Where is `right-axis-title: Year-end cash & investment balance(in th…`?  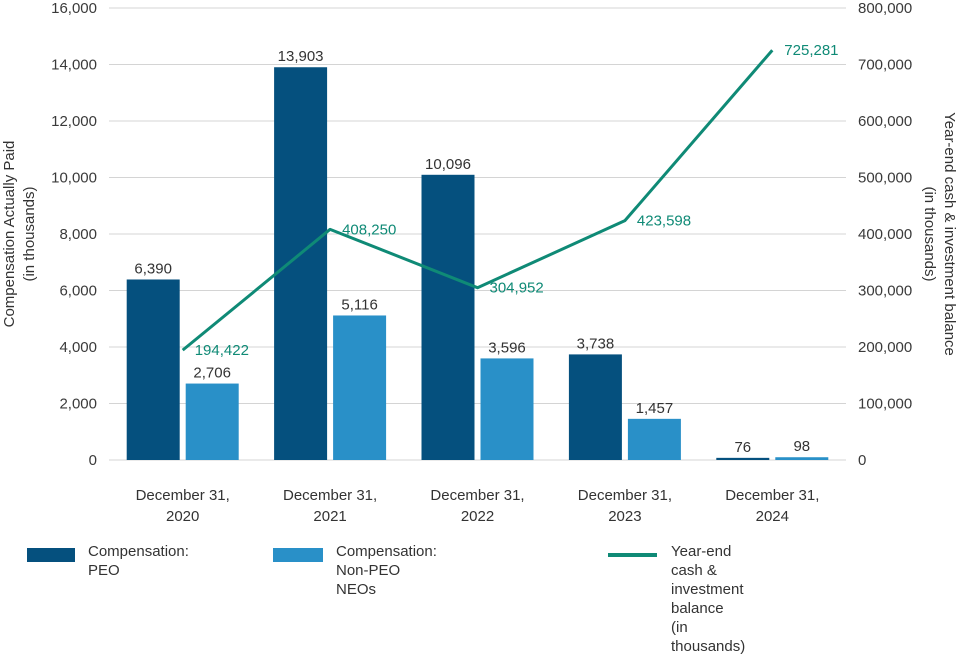 right-axis-title: Year-end cash & investment balance(in th… is located at coordinates (939, 234).